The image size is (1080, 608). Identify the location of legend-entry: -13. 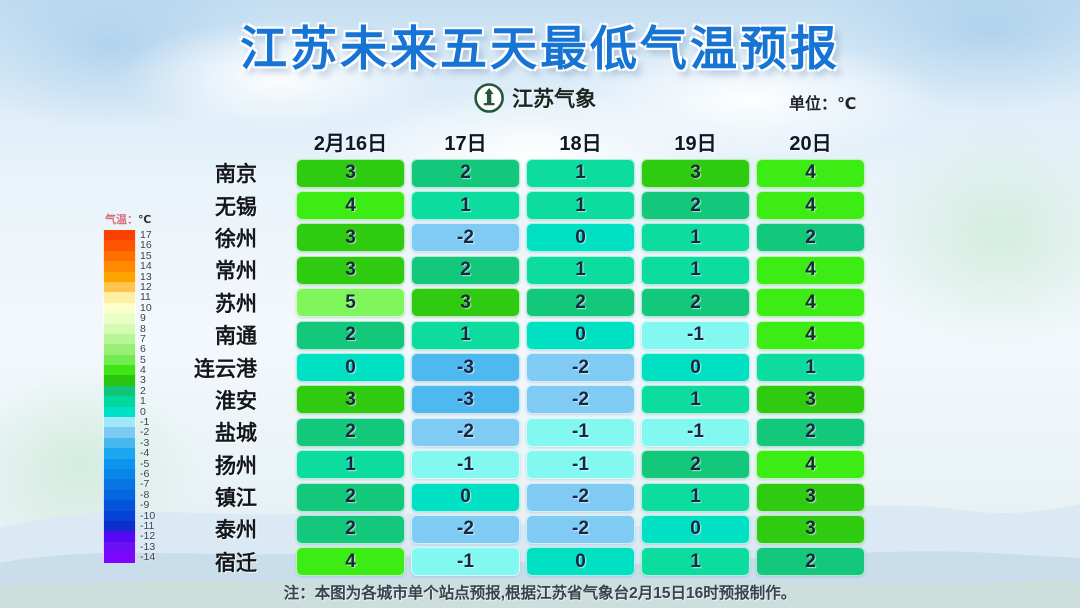
(129, 547).